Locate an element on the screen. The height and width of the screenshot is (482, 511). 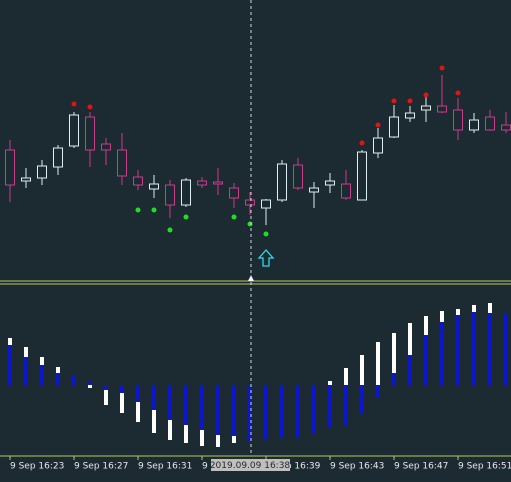
crosshair-label: 2019.09.09 16:38 is located at coordinates (250, 466).